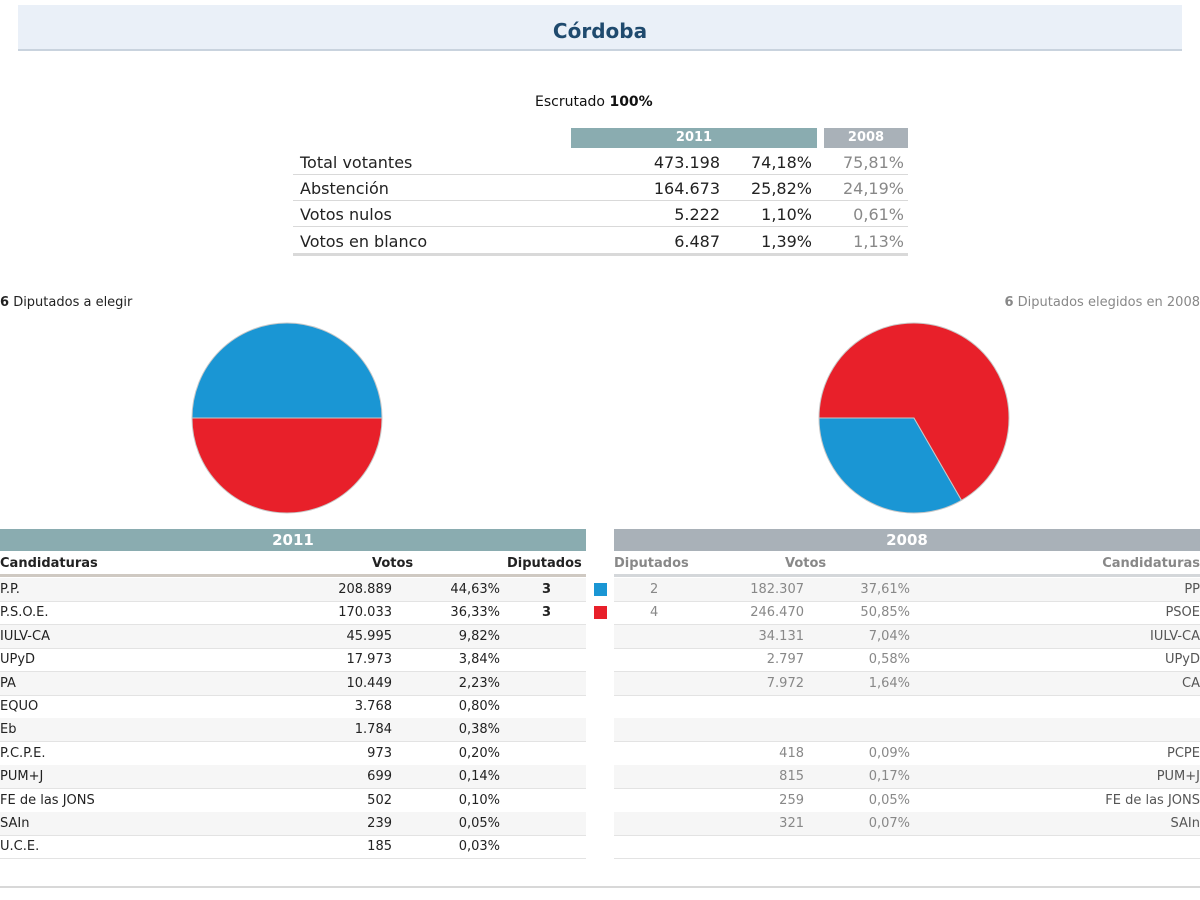  I want to click on result-row-2008: 259 0,05% FE de las JONS, so click(907, 801).